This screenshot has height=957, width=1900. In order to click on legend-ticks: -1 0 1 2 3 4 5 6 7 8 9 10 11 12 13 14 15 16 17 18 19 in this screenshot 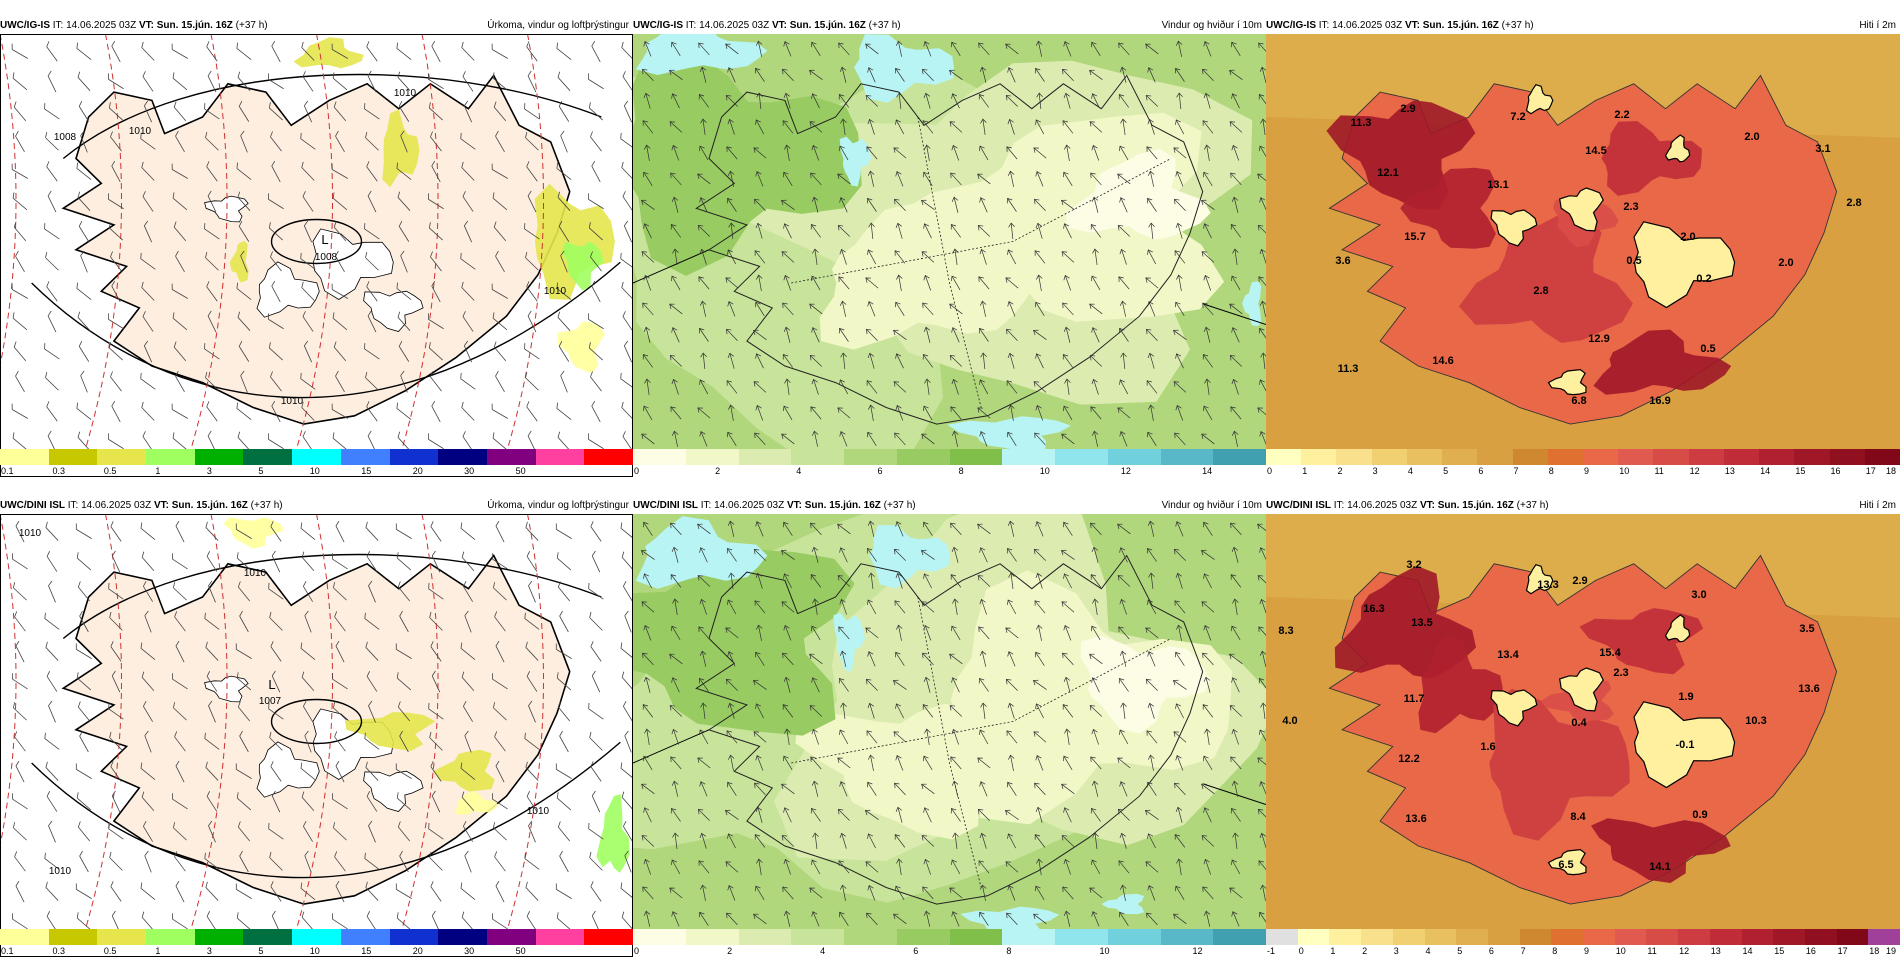, I will do `click(1583, 951)`.